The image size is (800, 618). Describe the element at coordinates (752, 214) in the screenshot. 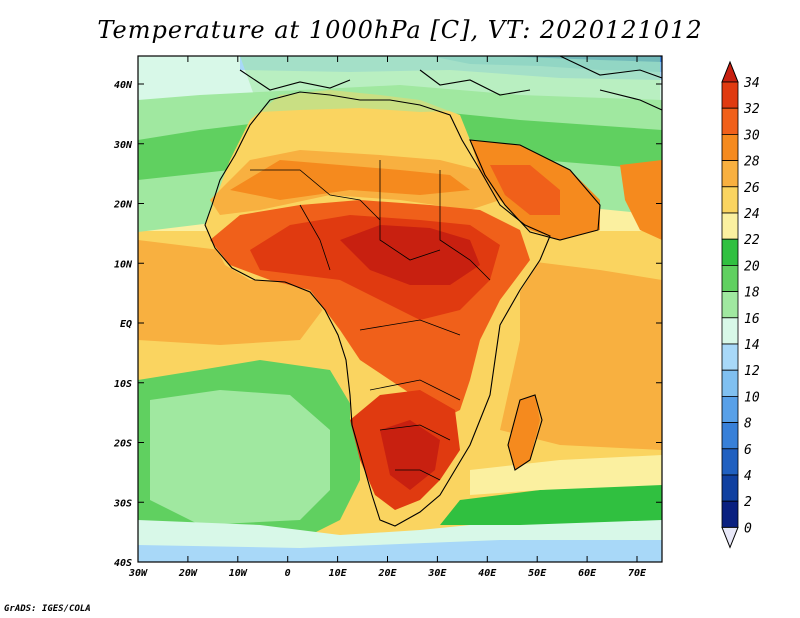

I see `colorbar-label: 24` at that location.